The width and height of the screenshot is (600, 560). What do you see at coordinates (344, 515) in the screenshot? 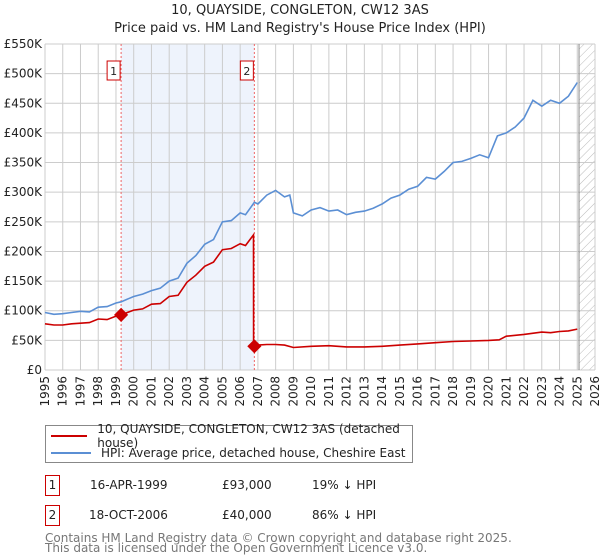
I see `transaction-hpi-diff: 86% ↓ HPI` at bounding box center [344, 515].